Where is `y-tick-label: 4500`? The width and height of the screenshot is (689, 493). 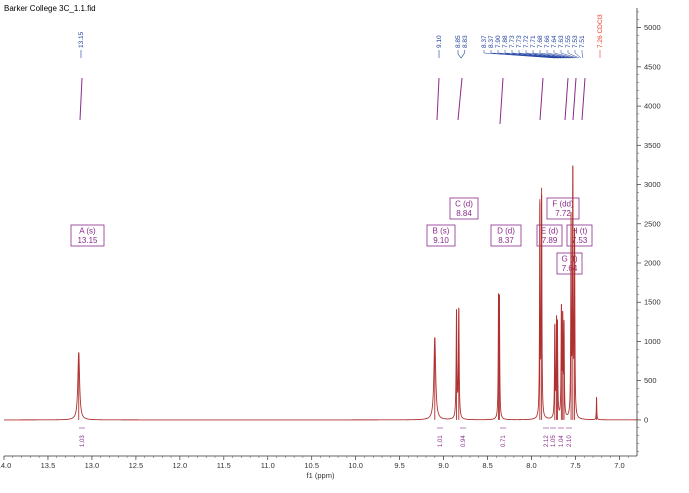
y-tick-label: 4500 is located at coordinates (652, 66).